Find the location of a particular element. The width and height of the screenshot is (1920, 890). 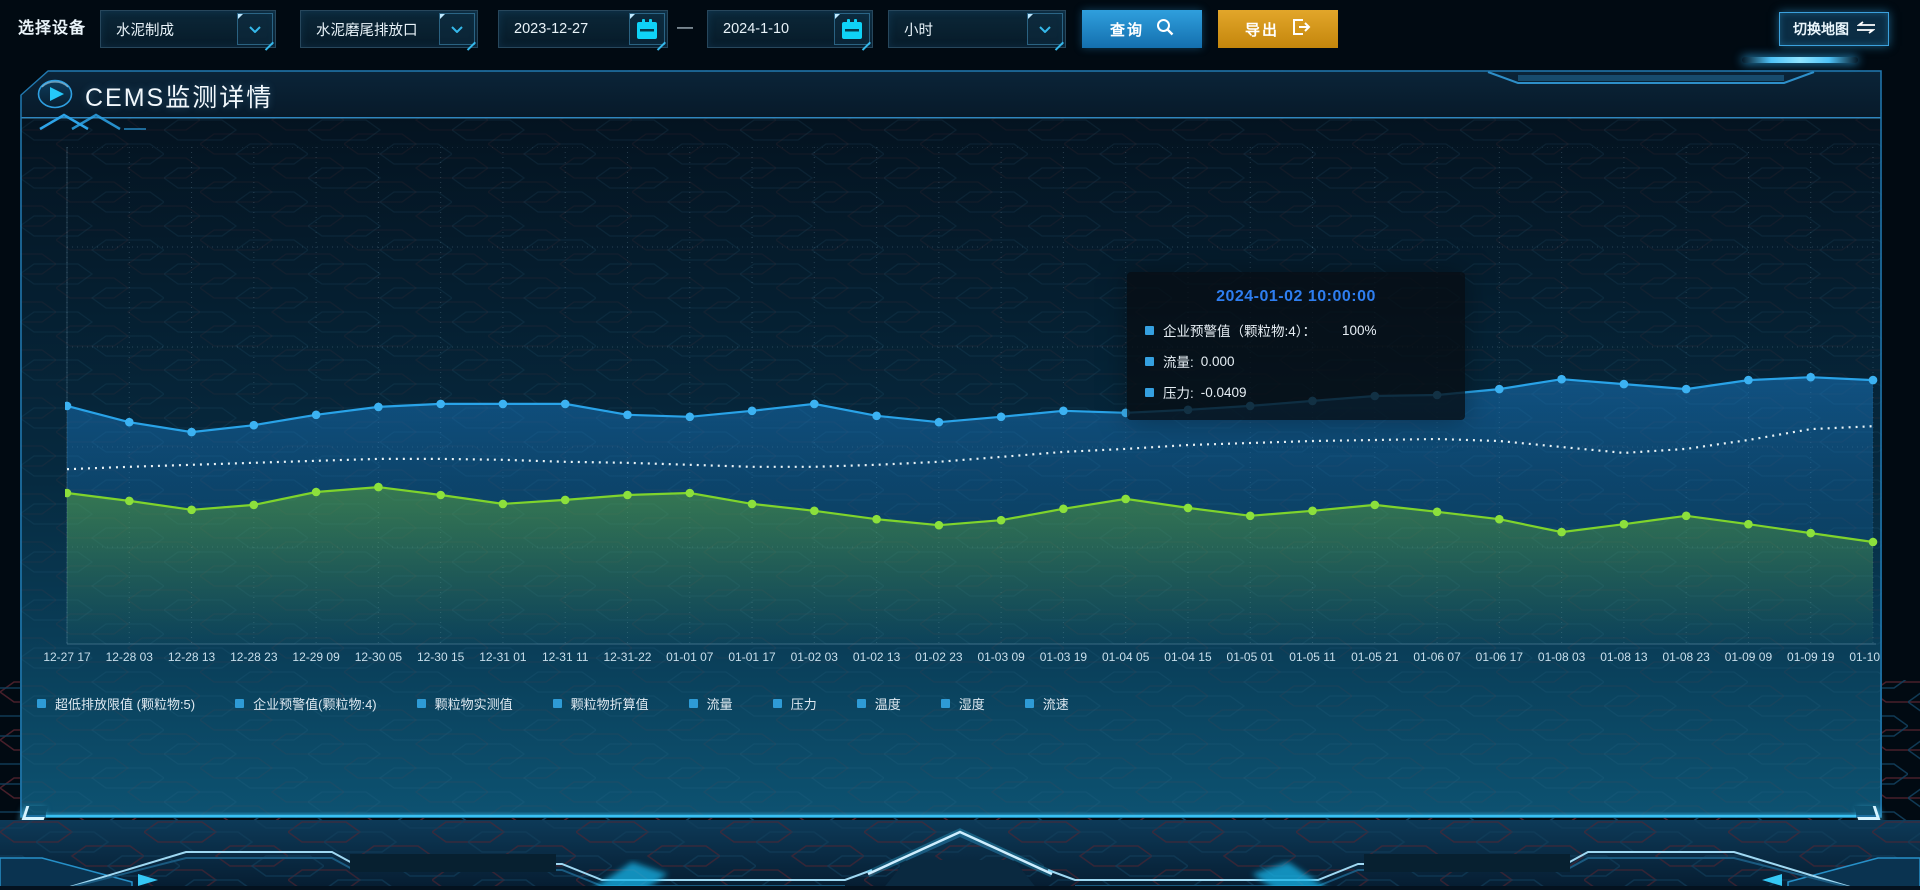

x-axis-label: 01-02 13 is located at coordinates (876, 657).